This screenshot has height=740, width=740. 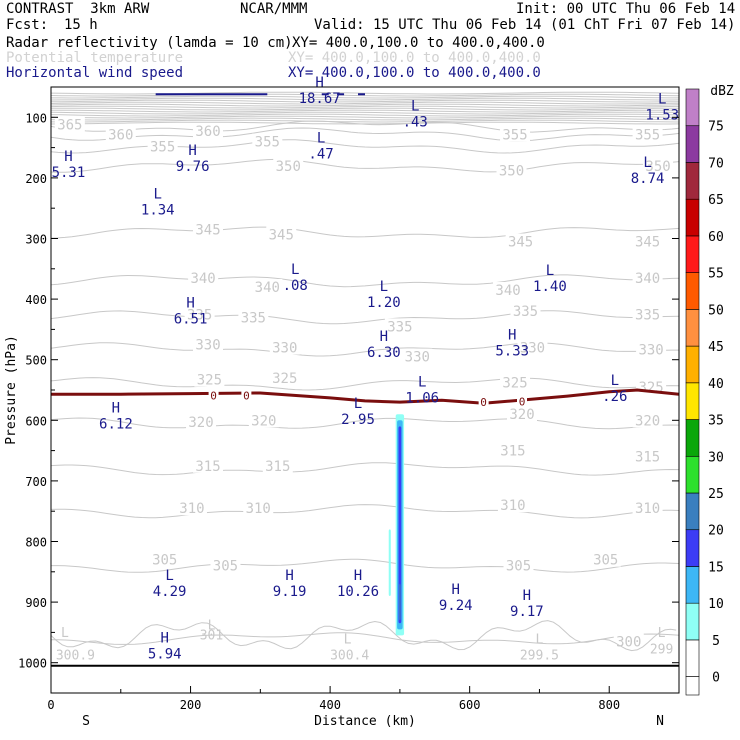 What do you see at coordinates (716, 163) in the screenshot?
I see `colorbar-level-label: 70` at bounding box center [716, 163].